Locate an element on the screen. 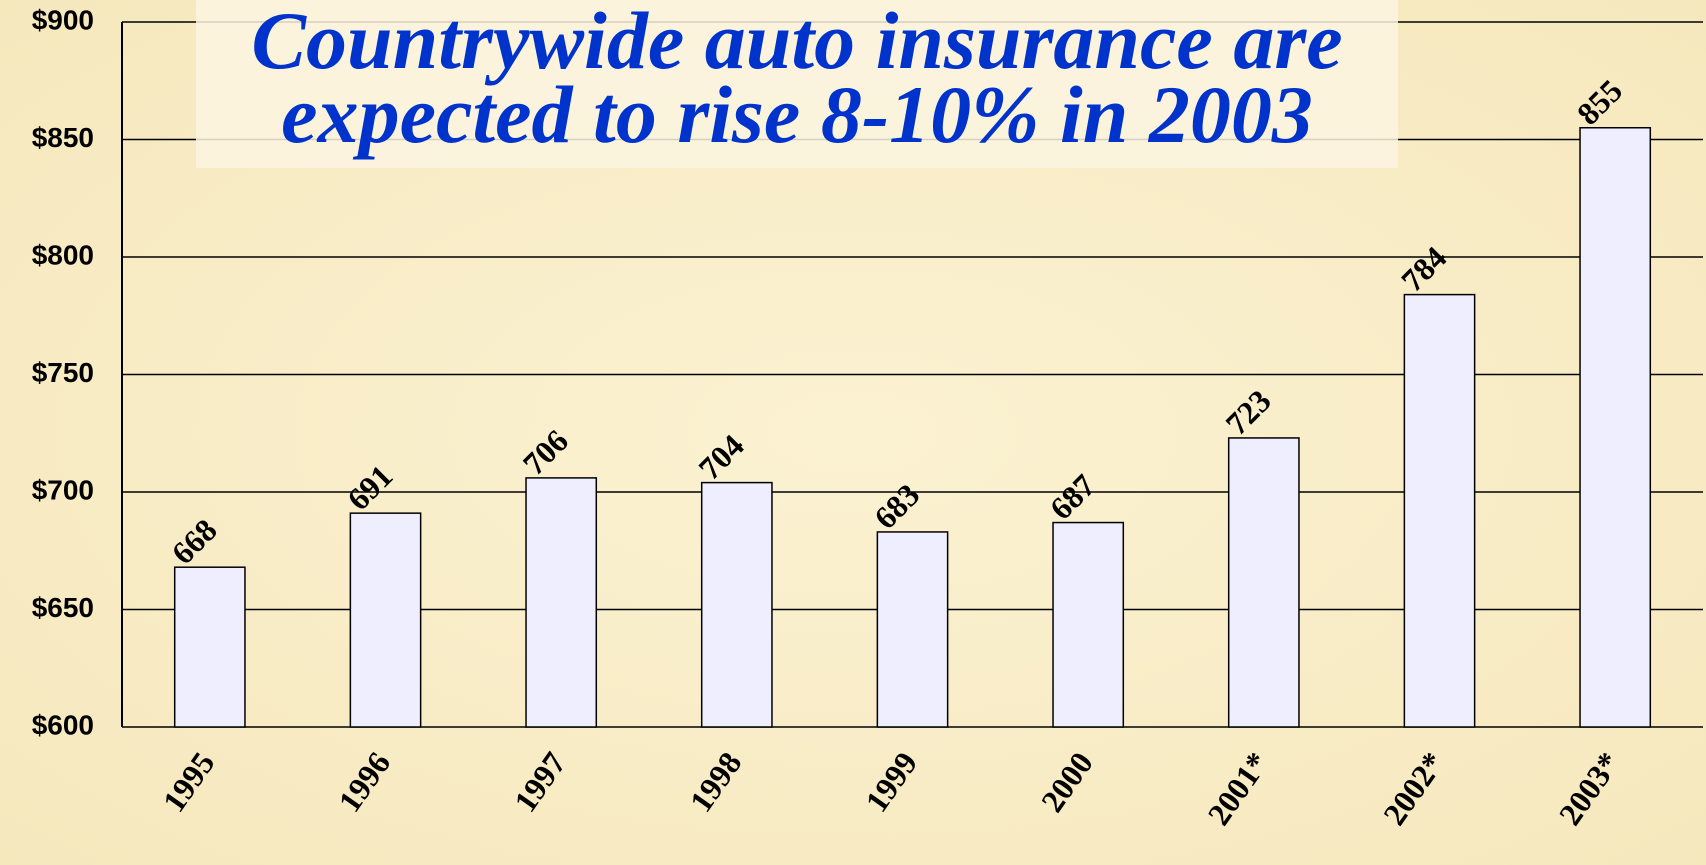 The image size is (1706, 865). data-label: 855 is located at coordinates (1599, 101).